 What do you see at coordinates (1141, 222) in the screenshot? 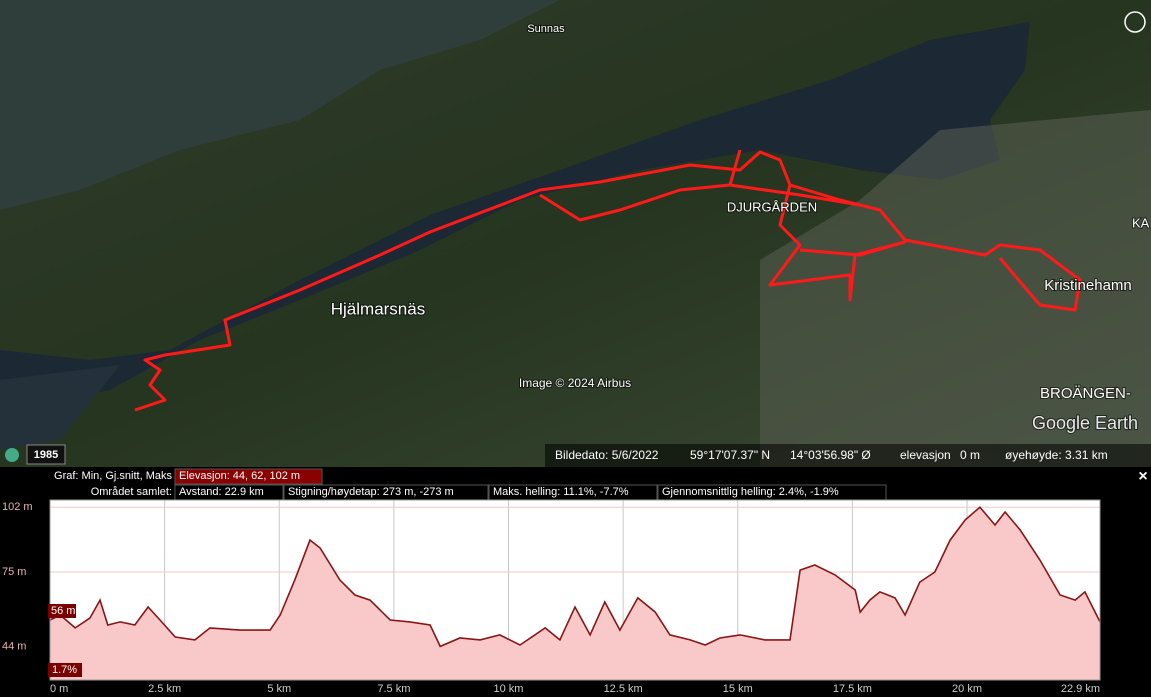
I see `map-label: KA` at bounding box center [1141, 222].